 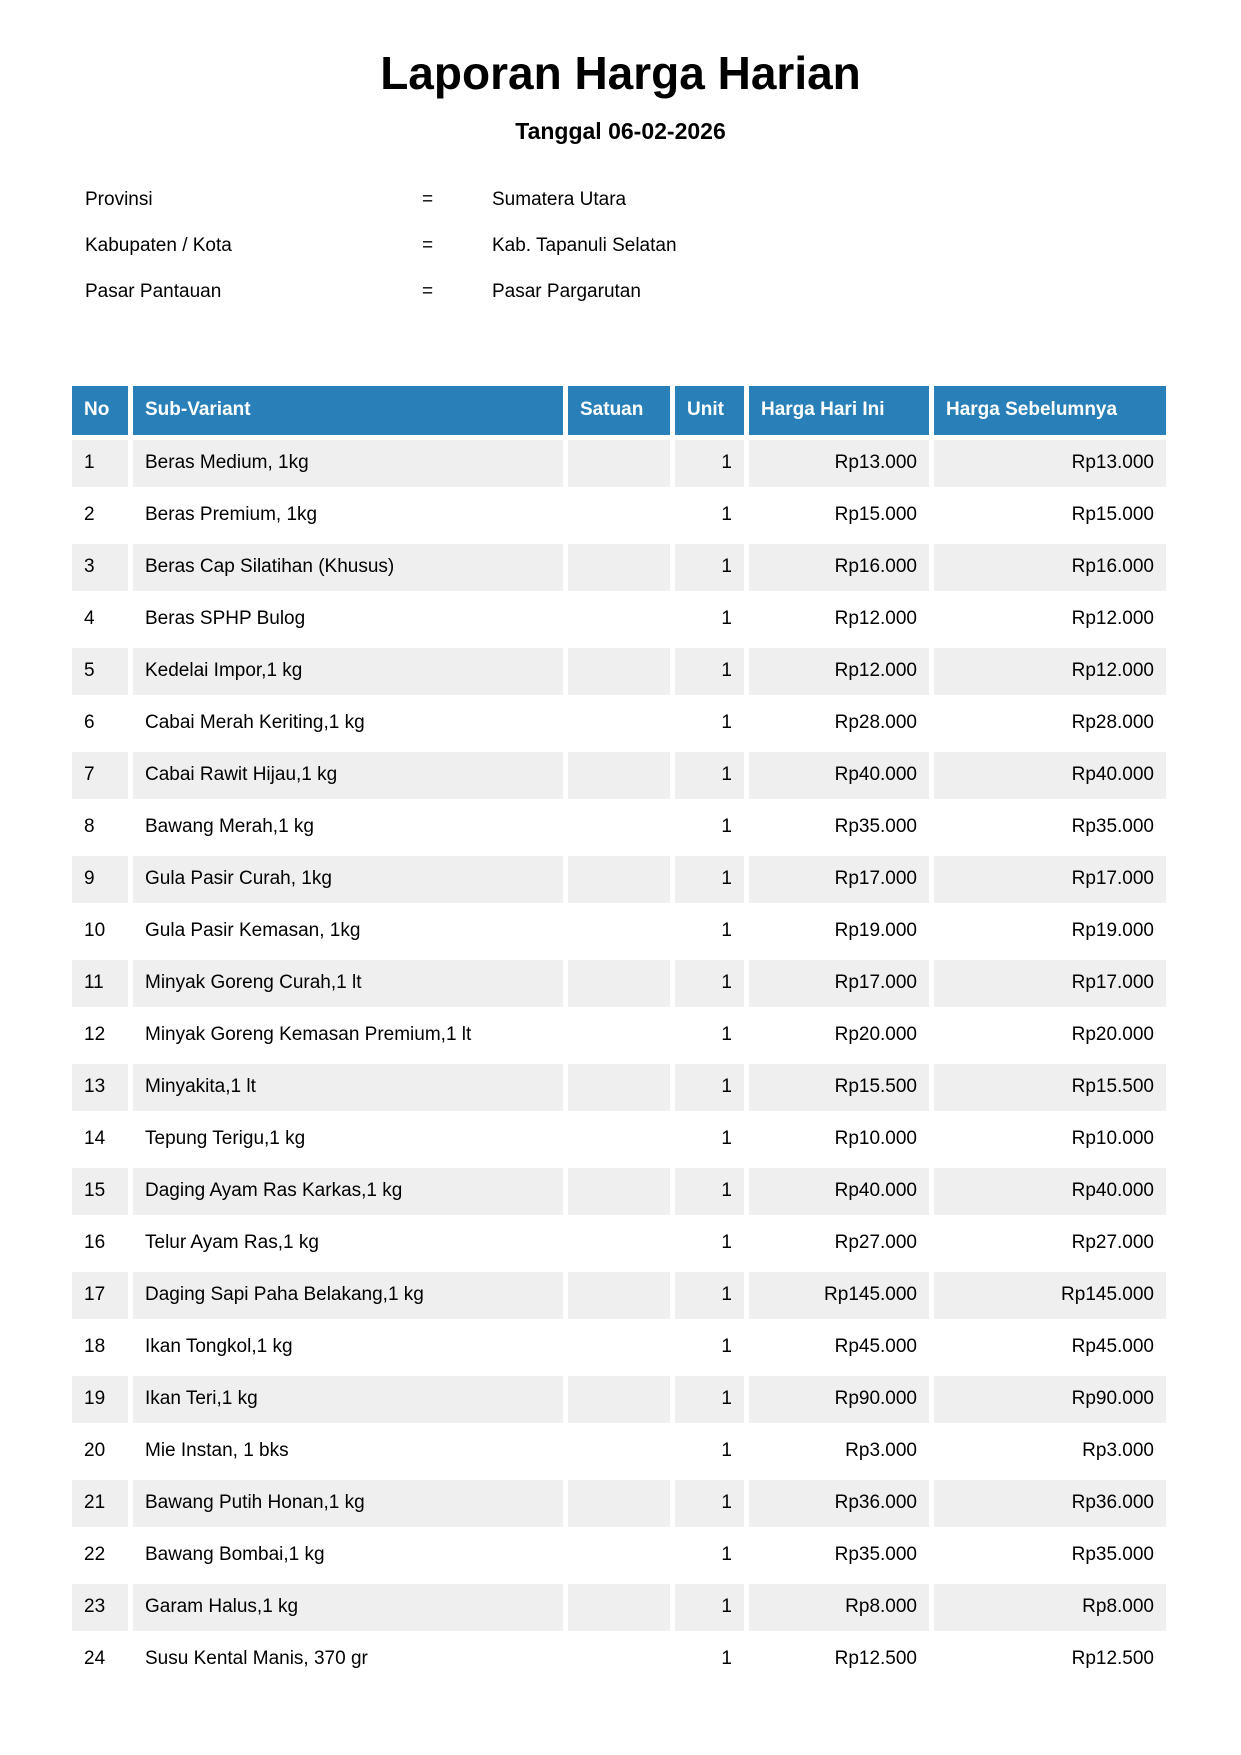 What do you see at coordinates (348, 1191) in the screenshot?
I see `sub-variant-cell: Daging Ayam Ras Karkas,1 kg` at bounding box center [348, 1191].